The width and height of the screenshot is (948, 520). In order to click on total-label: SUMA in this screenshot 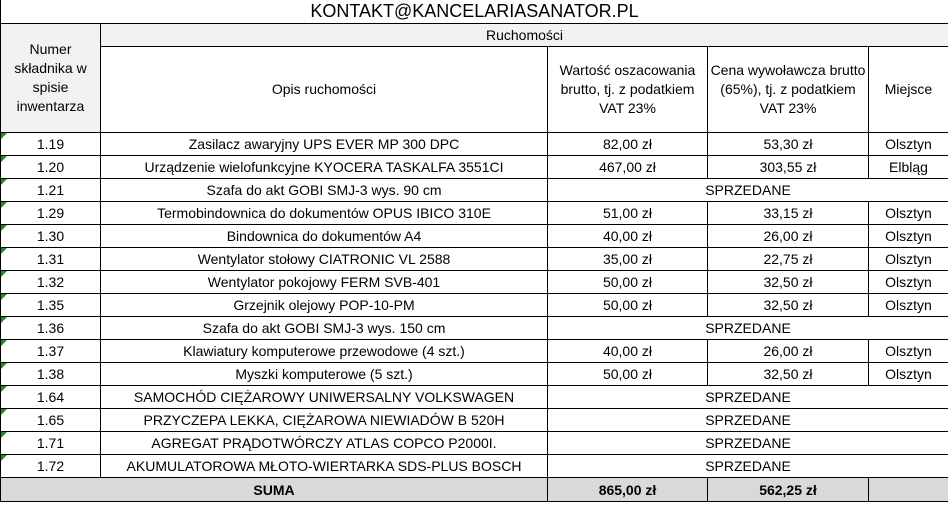, I will do `click(274, 489)`.